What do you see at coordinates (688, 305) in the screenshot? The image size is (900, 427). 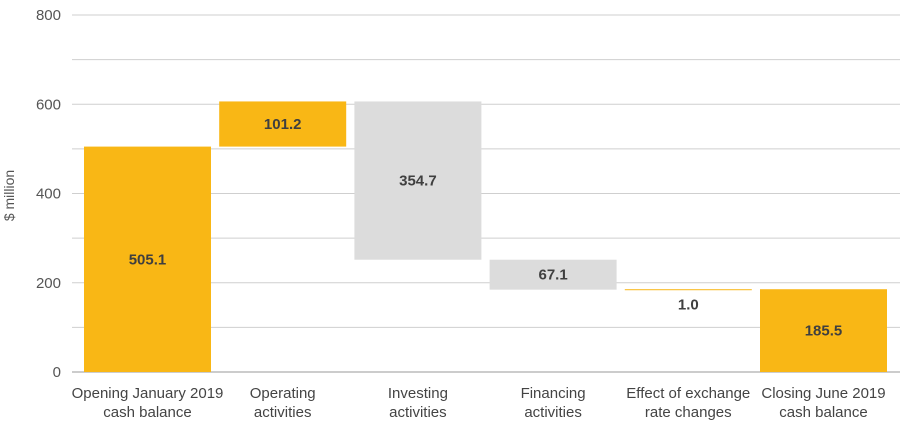 I see `data-label: 1.0` at bounding box center [688, 305].